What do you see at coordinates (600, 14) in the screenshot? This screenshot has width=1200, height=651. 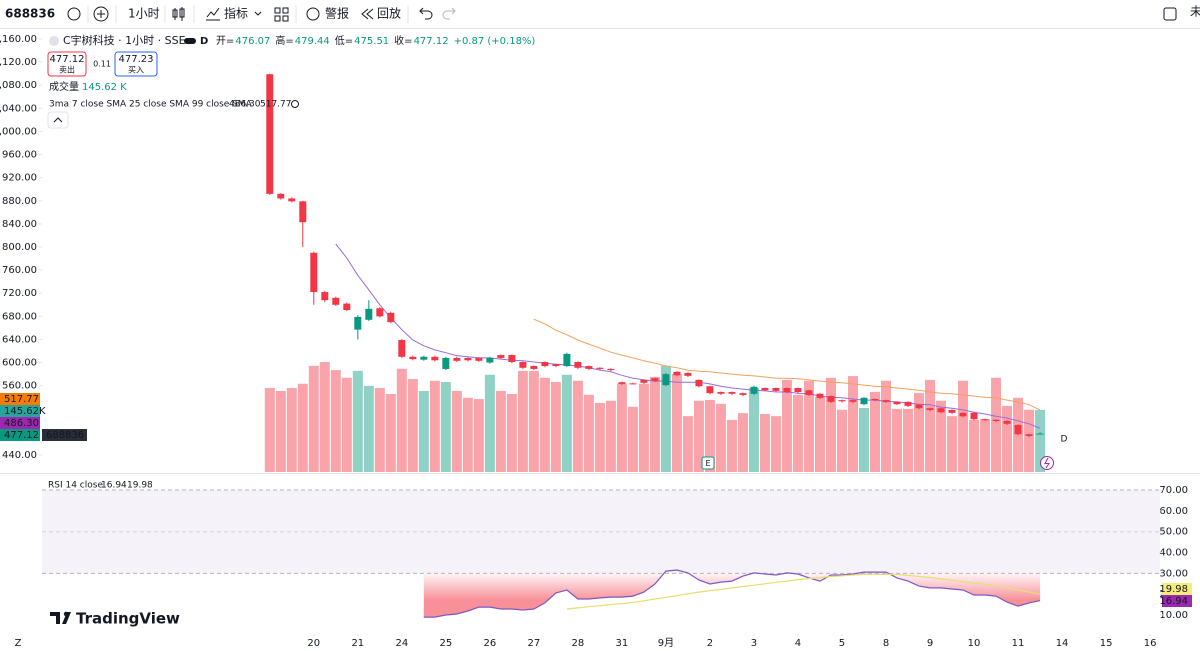 I see `toolbar: 688836 1小时 指标 警报 回放 未` at bounding box center [600, 14].